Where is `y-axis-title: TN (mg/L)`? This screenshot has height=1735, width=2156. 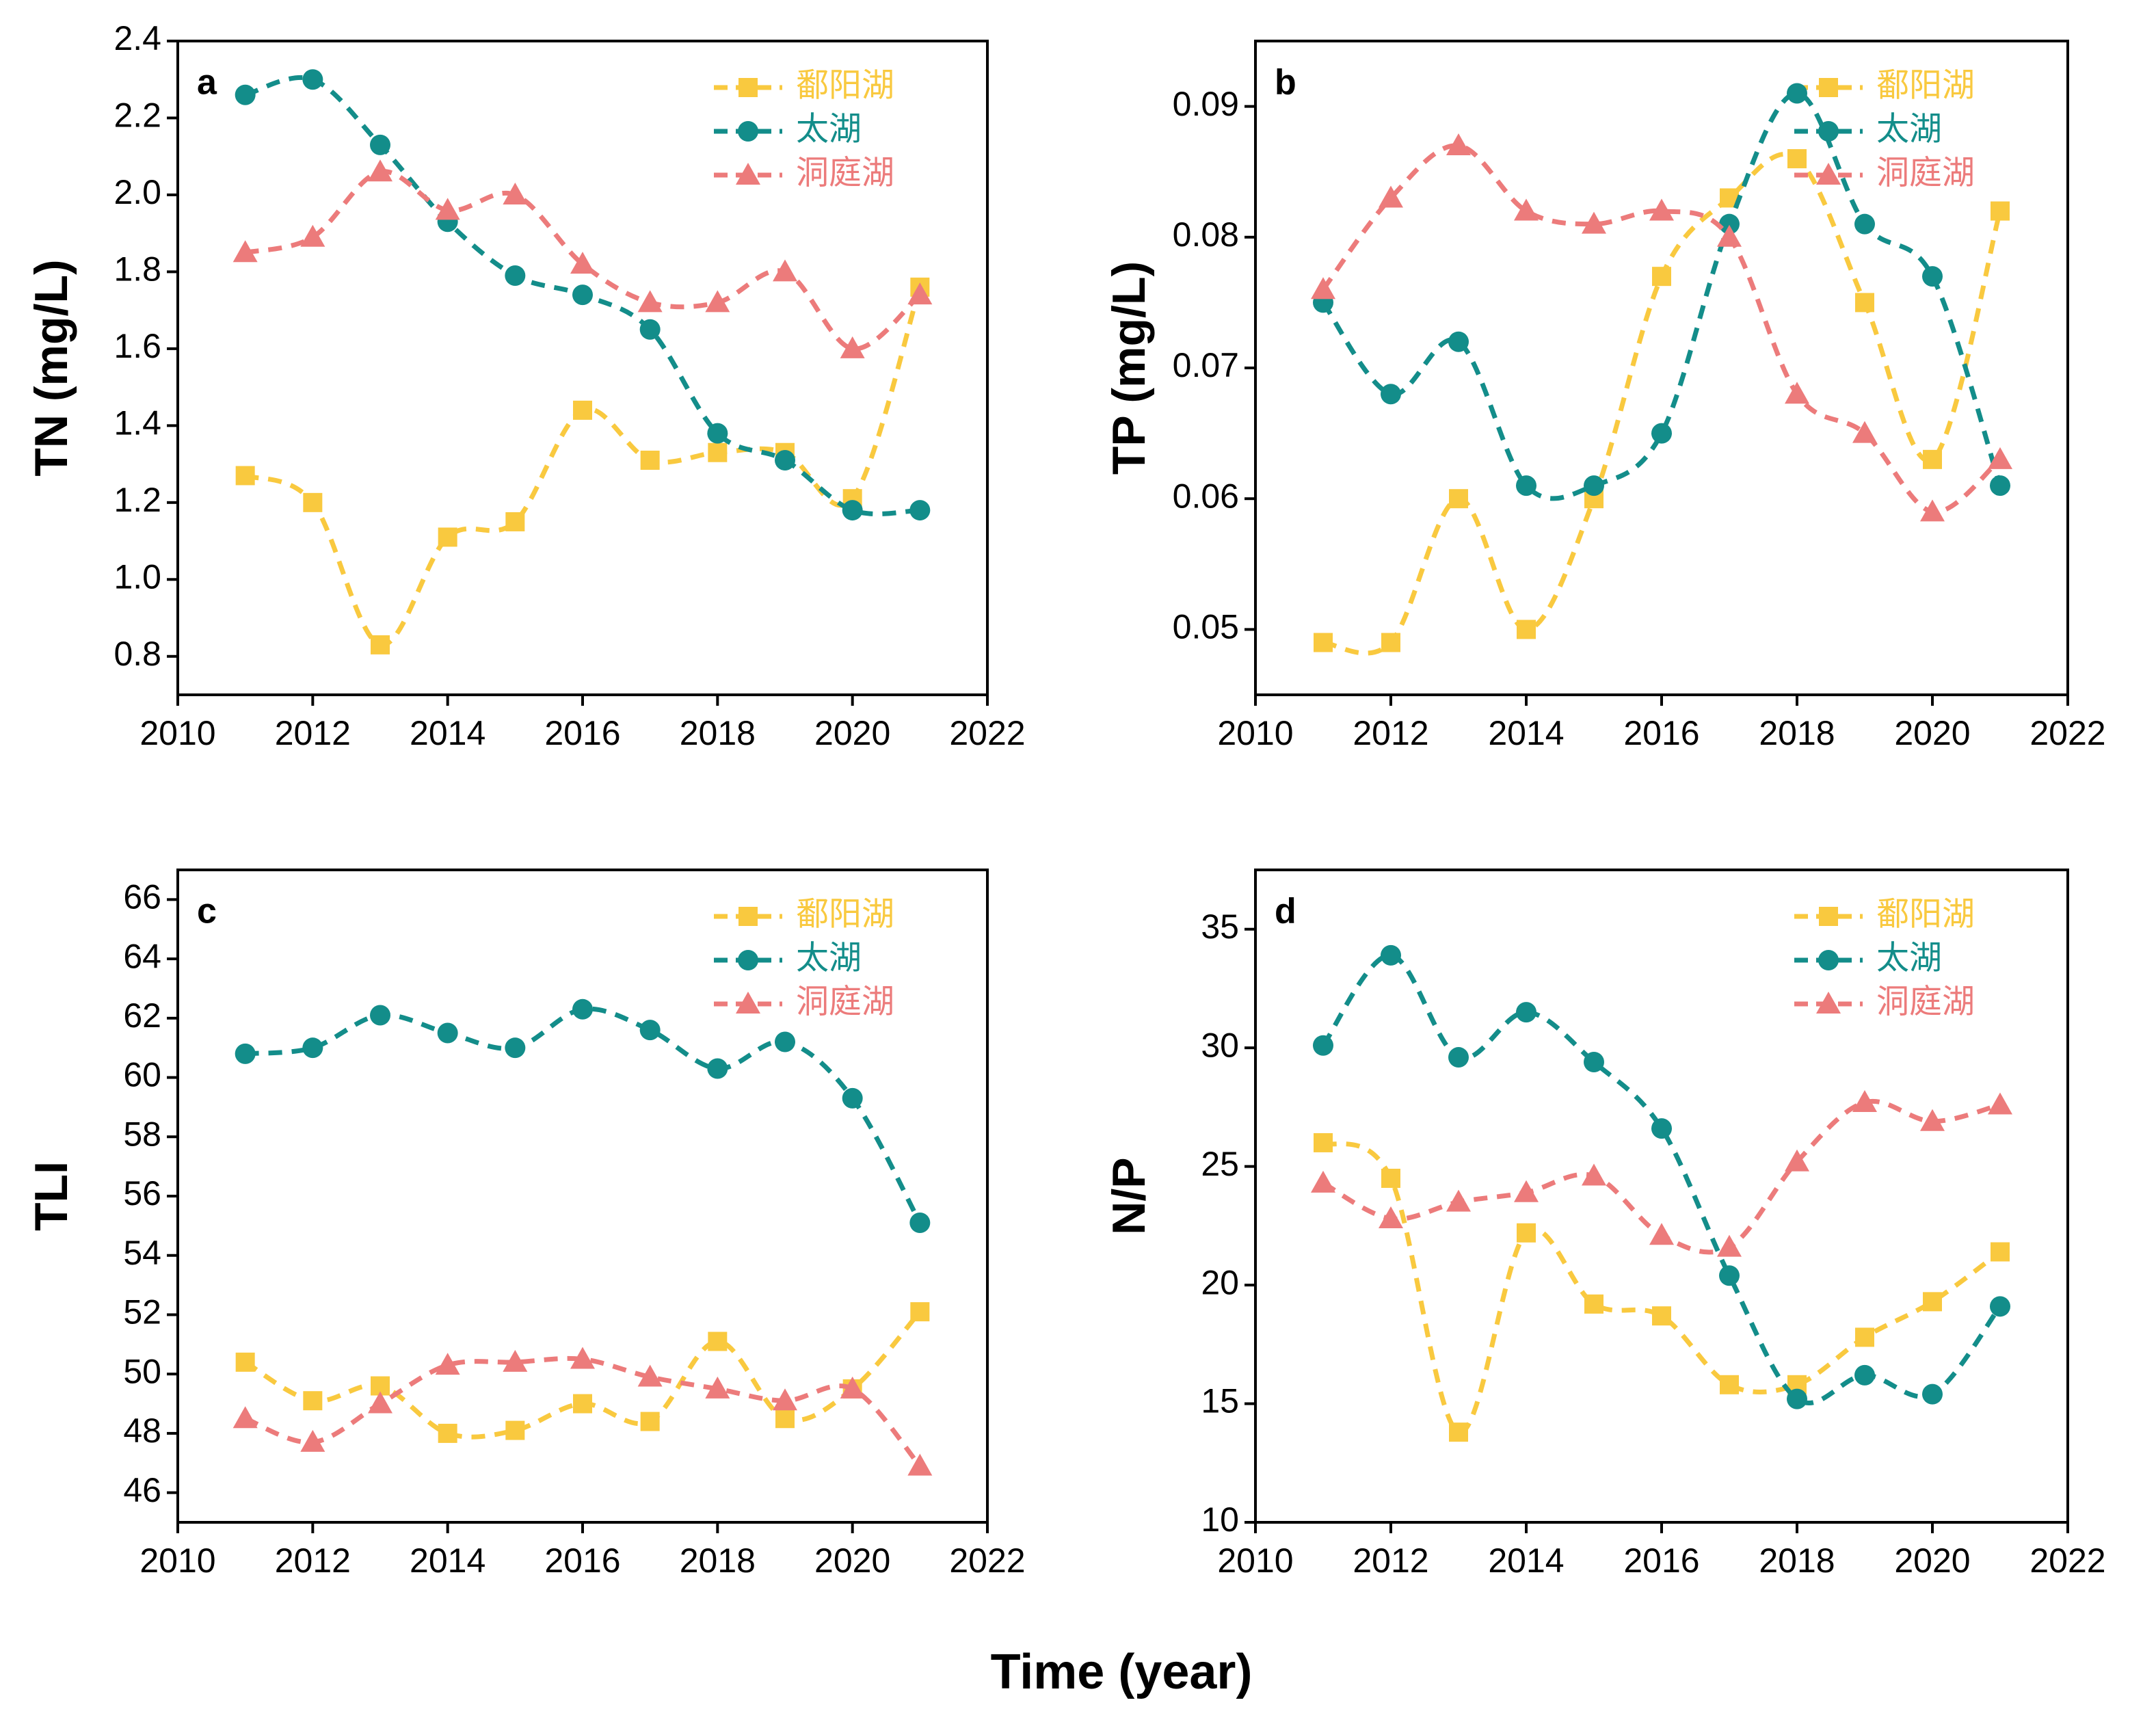
y-axis-title: TN (mg/L) is located at coordinates (51, 367).